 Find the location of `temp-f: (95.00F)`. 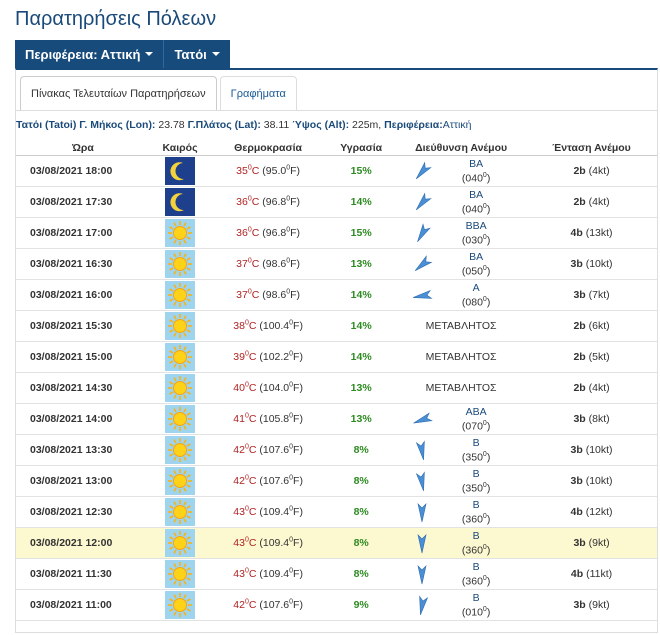

temp-f: (95.00F) is located at coordinates (281, 171).